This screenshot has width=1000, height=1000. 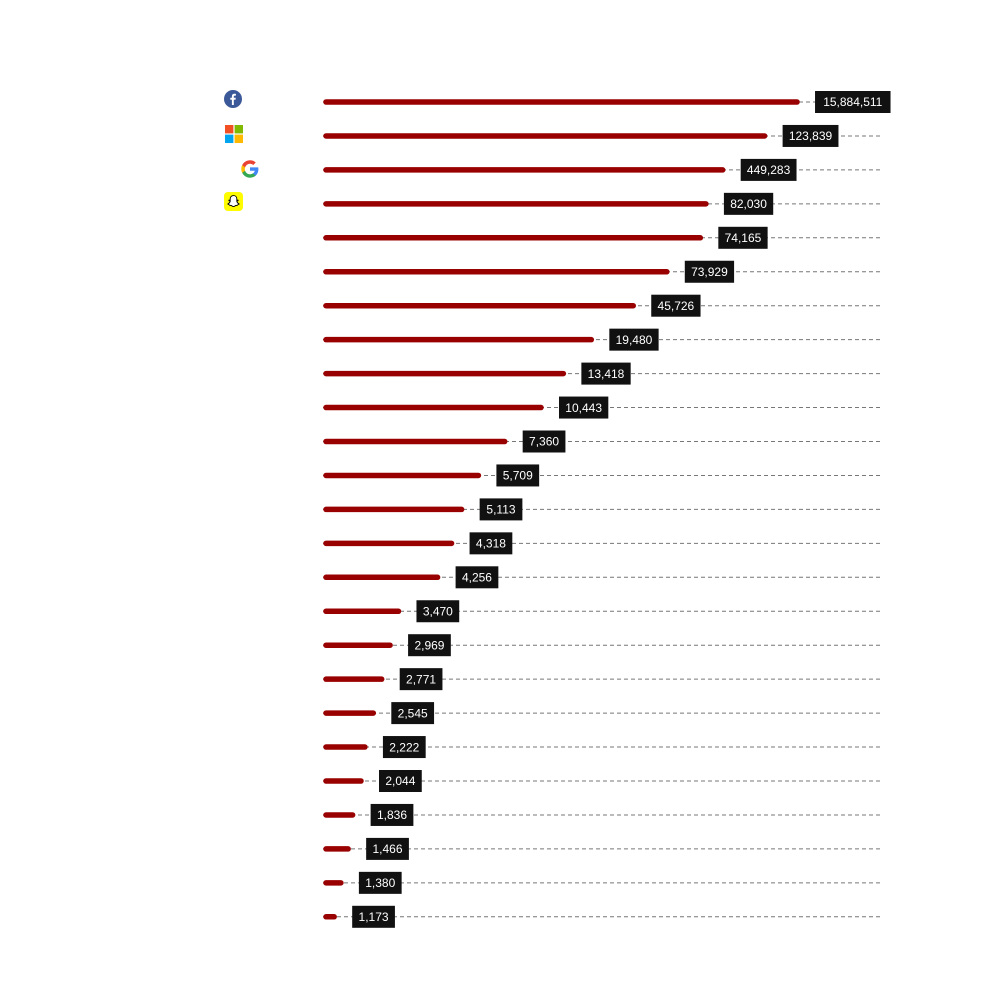 I want to click on microsoft-logo-icon, so click(x=234, y=134).